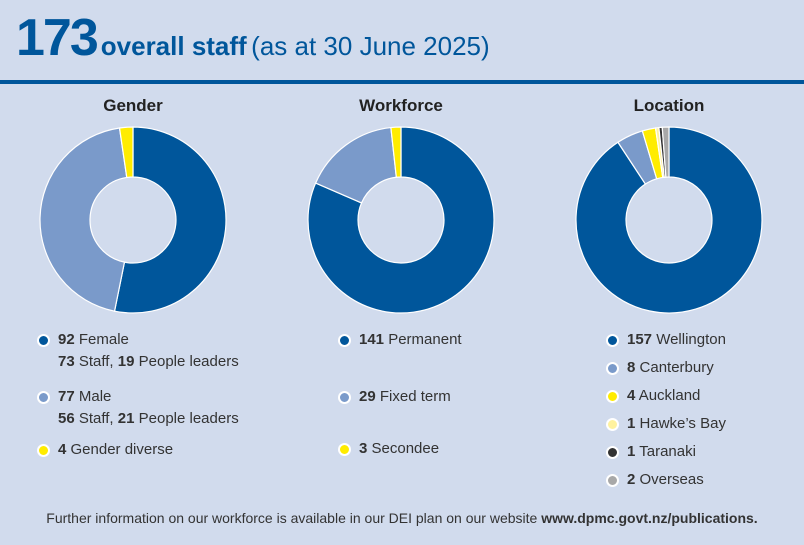 This screenshot has width=804, height=545. I want to click on donut-chart-workforce, so click(401, 220).